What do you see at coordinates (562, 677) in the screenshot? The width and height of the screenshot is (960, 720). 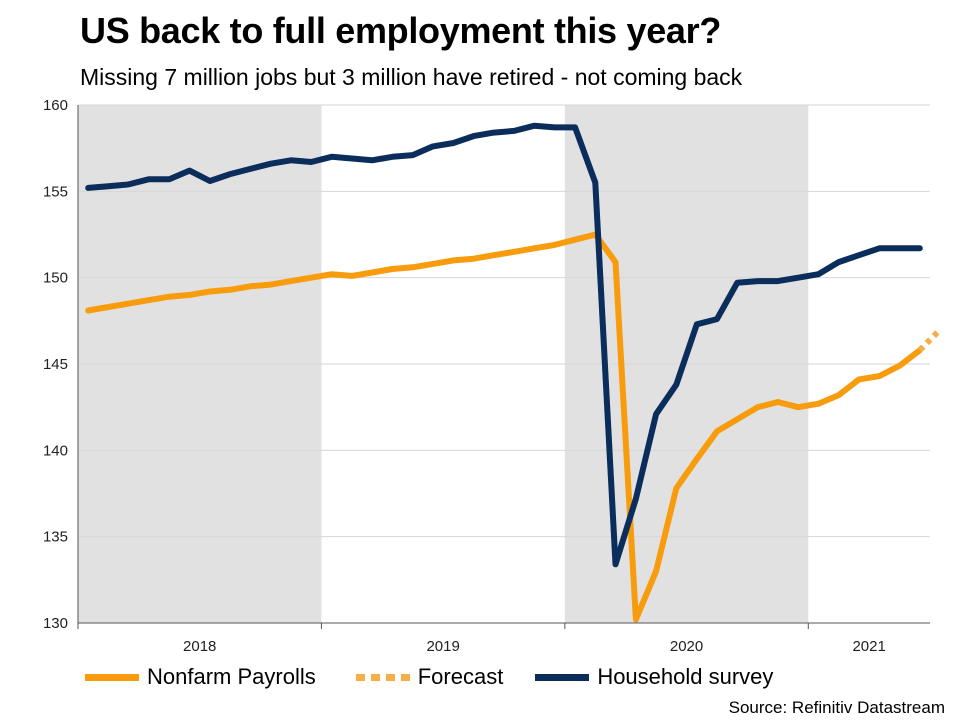 I see `legend-swatch-household` at bounding box center [562, 677].